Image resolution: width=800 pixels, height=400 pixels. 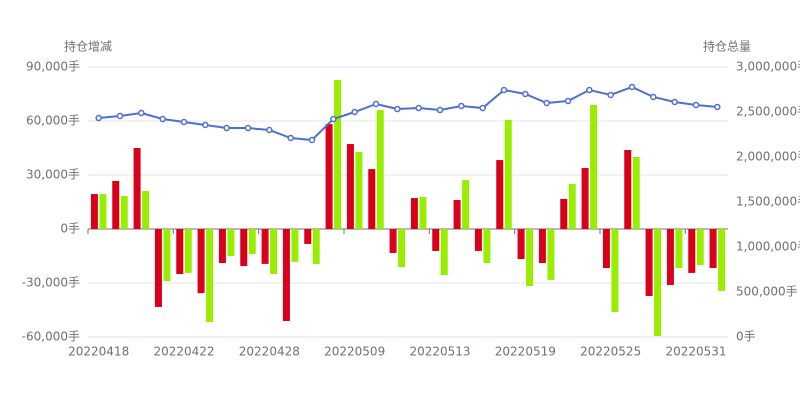 What do you see at coordinates (610, 352) in the screenshot?
I see `x-tick-label: 20220525` at bounding box center [610, 352].